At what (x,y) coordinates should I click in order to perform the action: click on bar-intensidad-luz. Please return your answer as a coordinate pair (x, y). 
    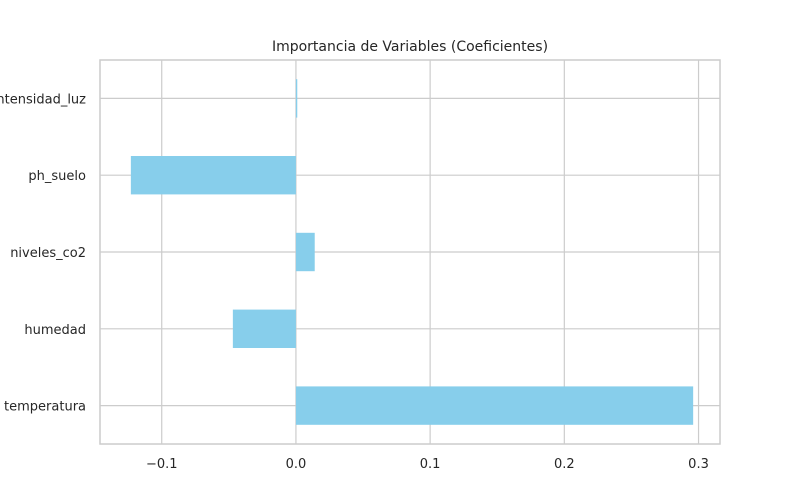
    Looking at the image, I should click on (296, 98).